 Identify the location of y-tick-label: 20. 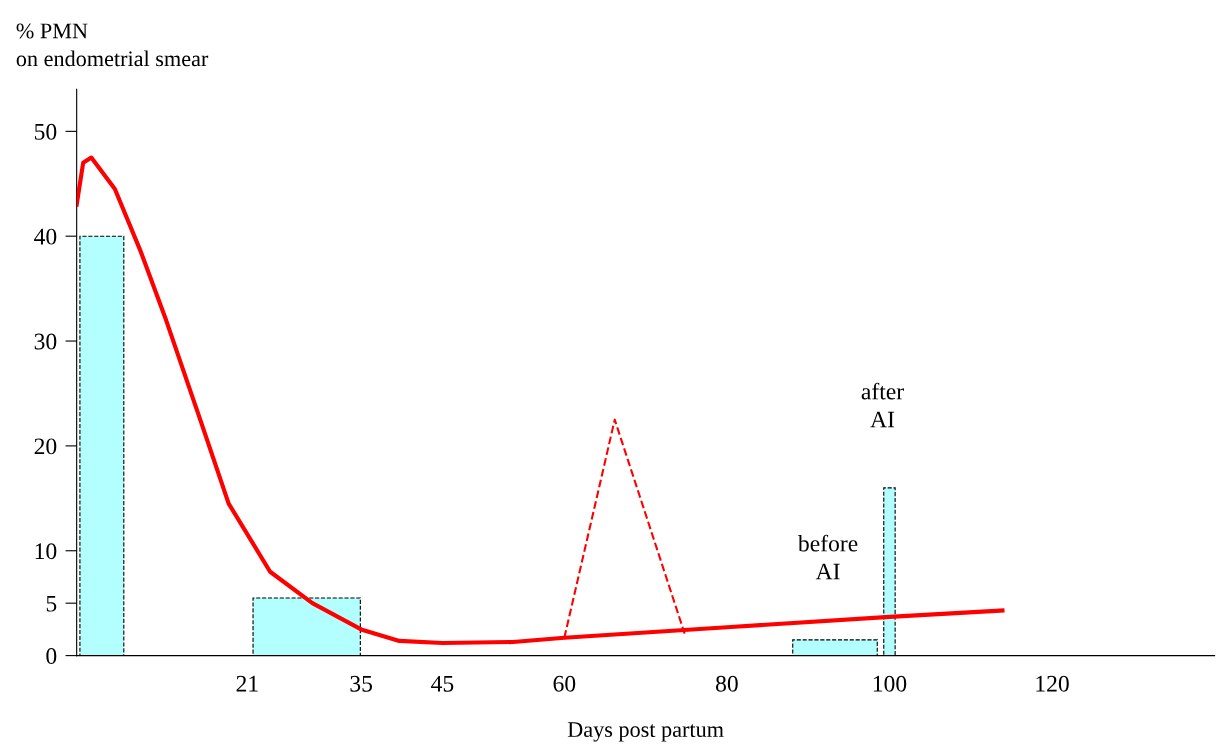
(45, 446).